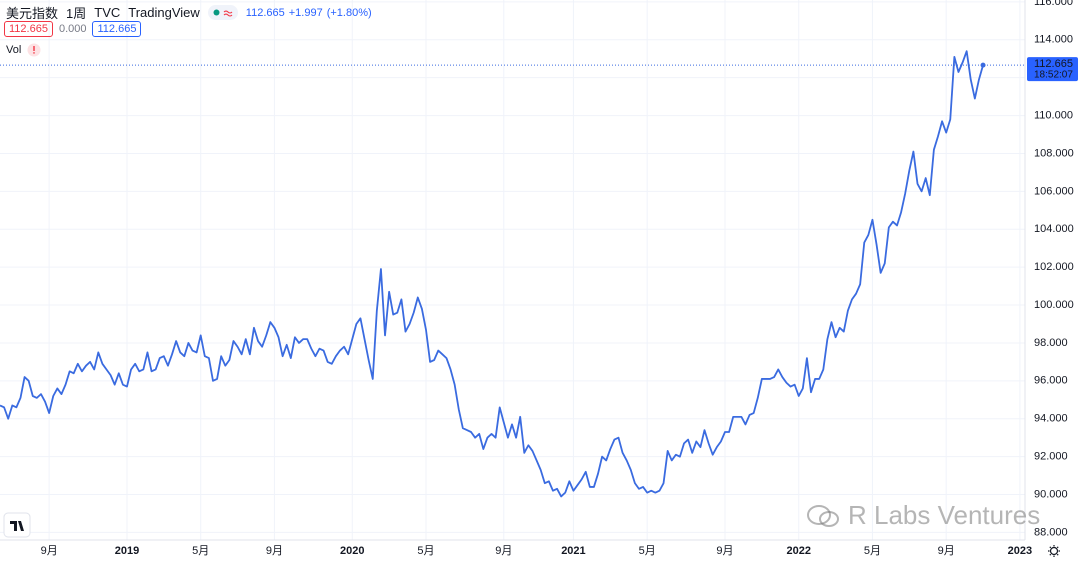 The width and height of the screenshot is (1080, 561). I want to click on x-tick-label: 2019, so click(127, 551).